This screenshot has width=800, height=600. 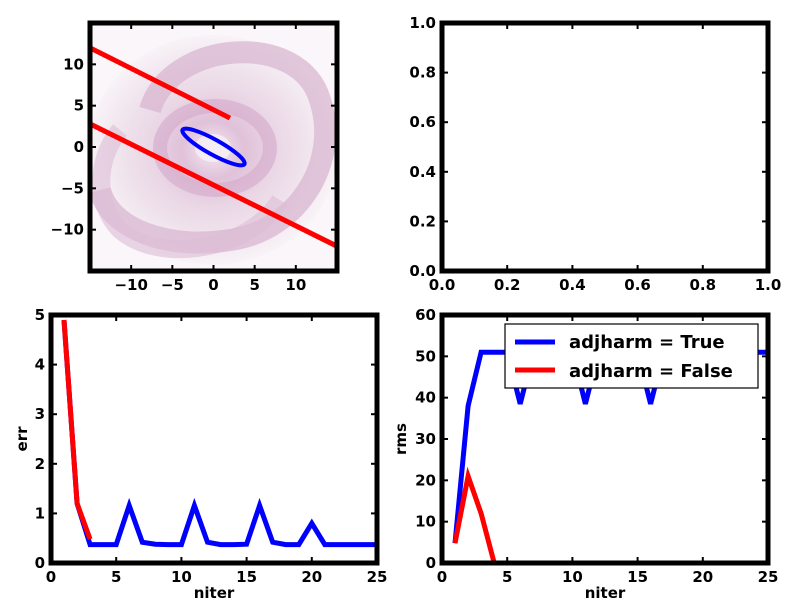 I want to click on y-tick-label: −10, so click(x=67, y=230).